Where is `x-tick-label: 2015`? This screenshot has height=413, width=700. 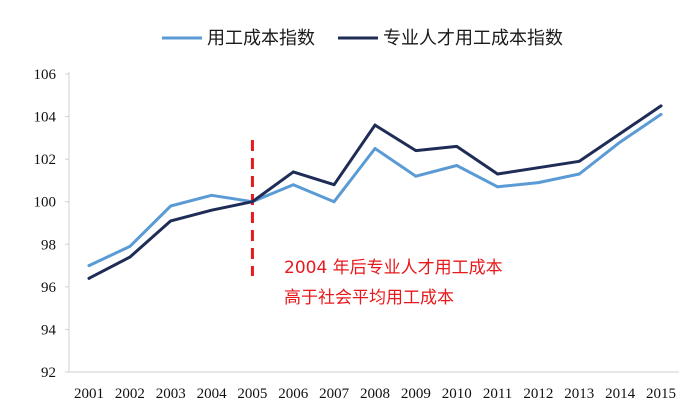
x-tick-label: 2015 is located at coordinates (661, 394).